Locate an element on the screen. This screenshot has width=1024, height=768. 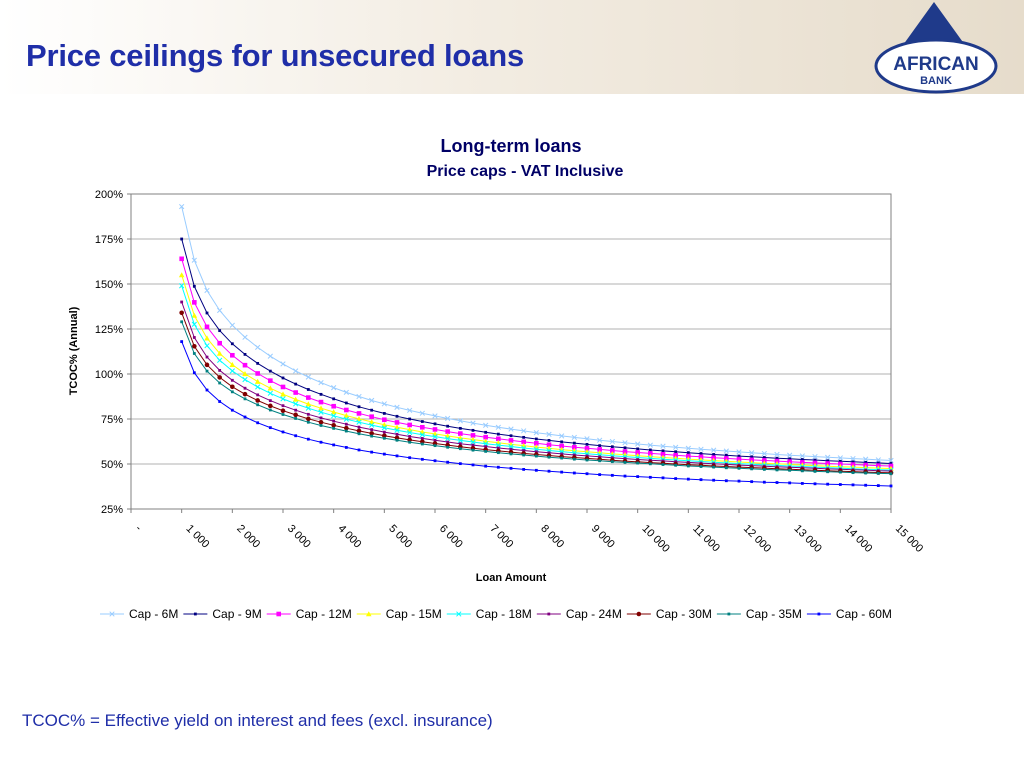
y-axis-label: TCOC% (Annual) is located at coordinates (74, 350).